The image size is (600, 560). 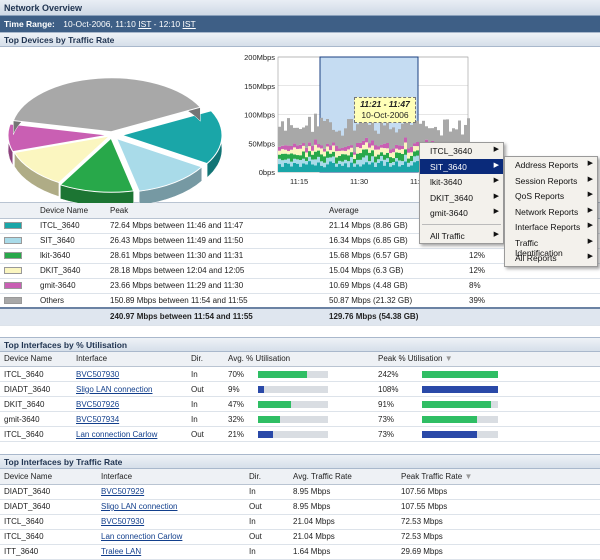 I want to click on device-name: ITCL_3640, so click(x=71, y=226).